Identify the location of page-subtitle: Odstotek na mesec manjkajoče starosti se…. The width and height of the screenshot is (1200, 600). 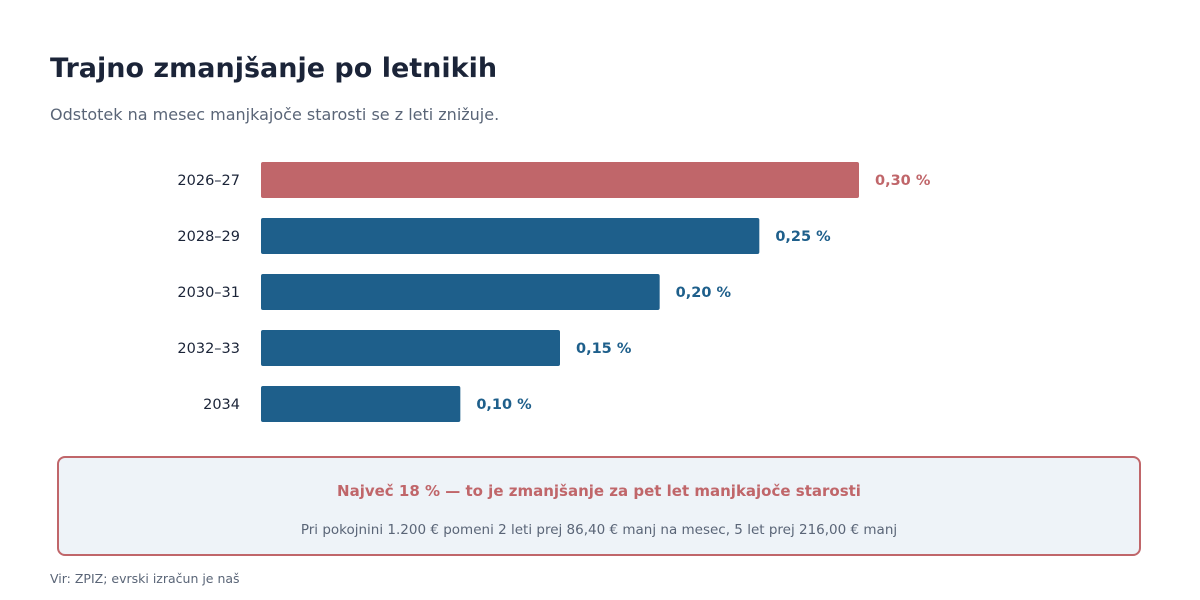
(275, 114).